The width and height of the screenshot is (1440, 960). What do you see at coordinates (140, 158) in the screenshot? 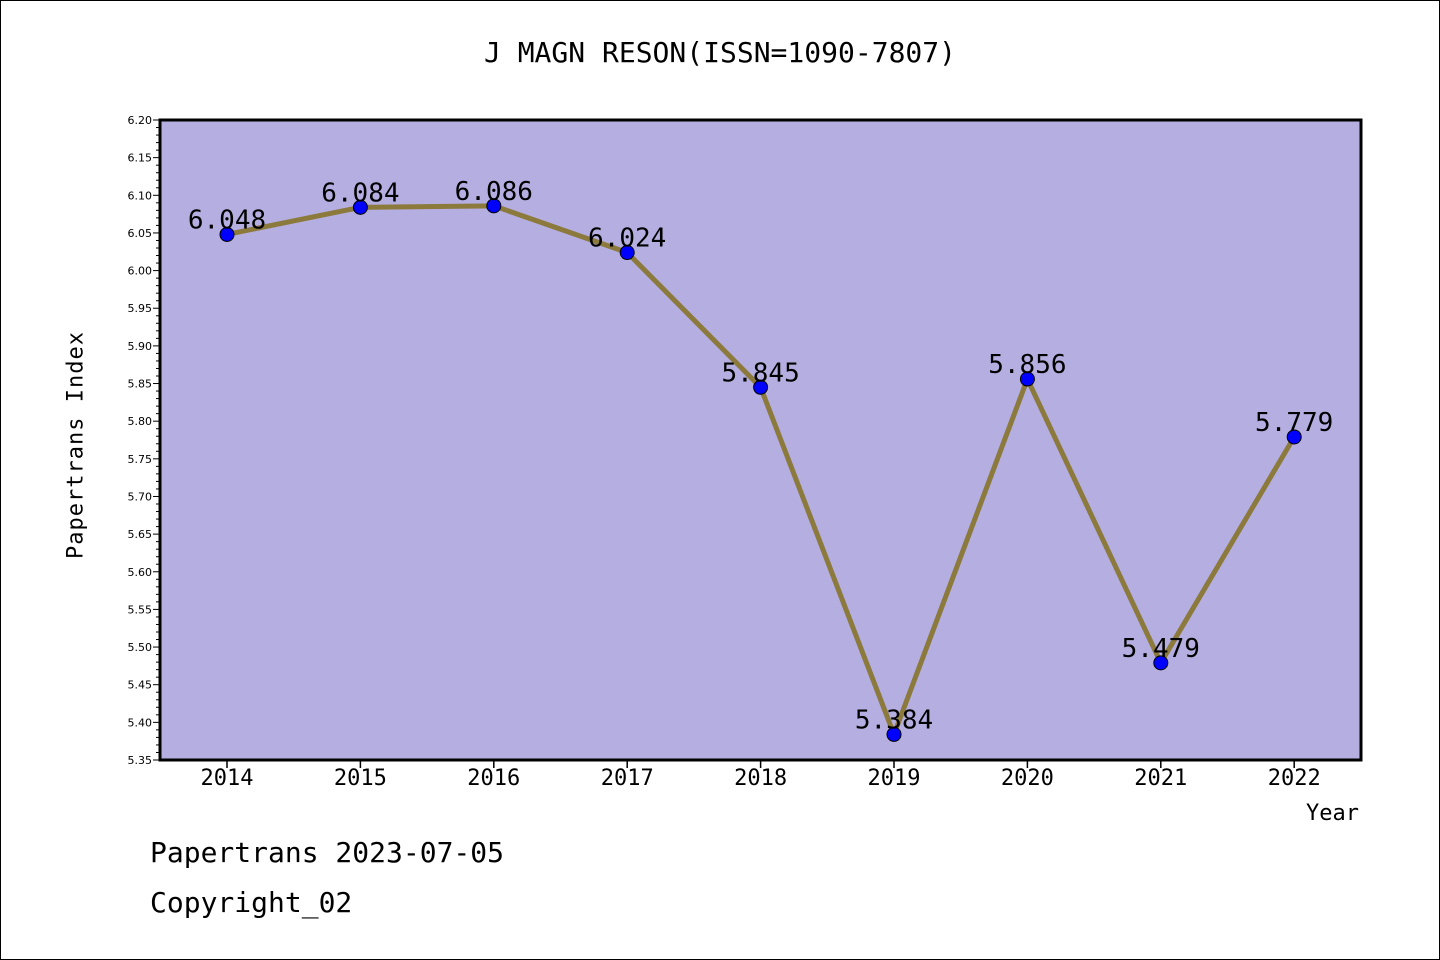
I see `y-tick-label: 6.15` at bounding box center [140, 158].